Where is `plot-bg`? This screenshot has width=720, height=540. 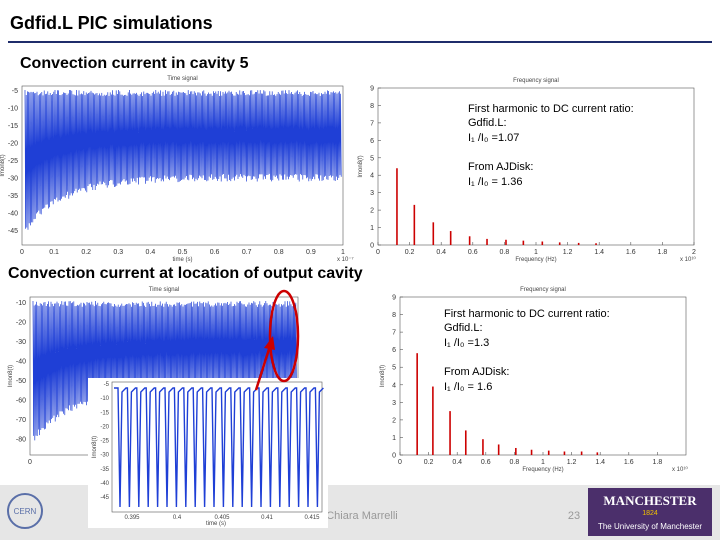
plot-bg is located at coordinates (543, 376).